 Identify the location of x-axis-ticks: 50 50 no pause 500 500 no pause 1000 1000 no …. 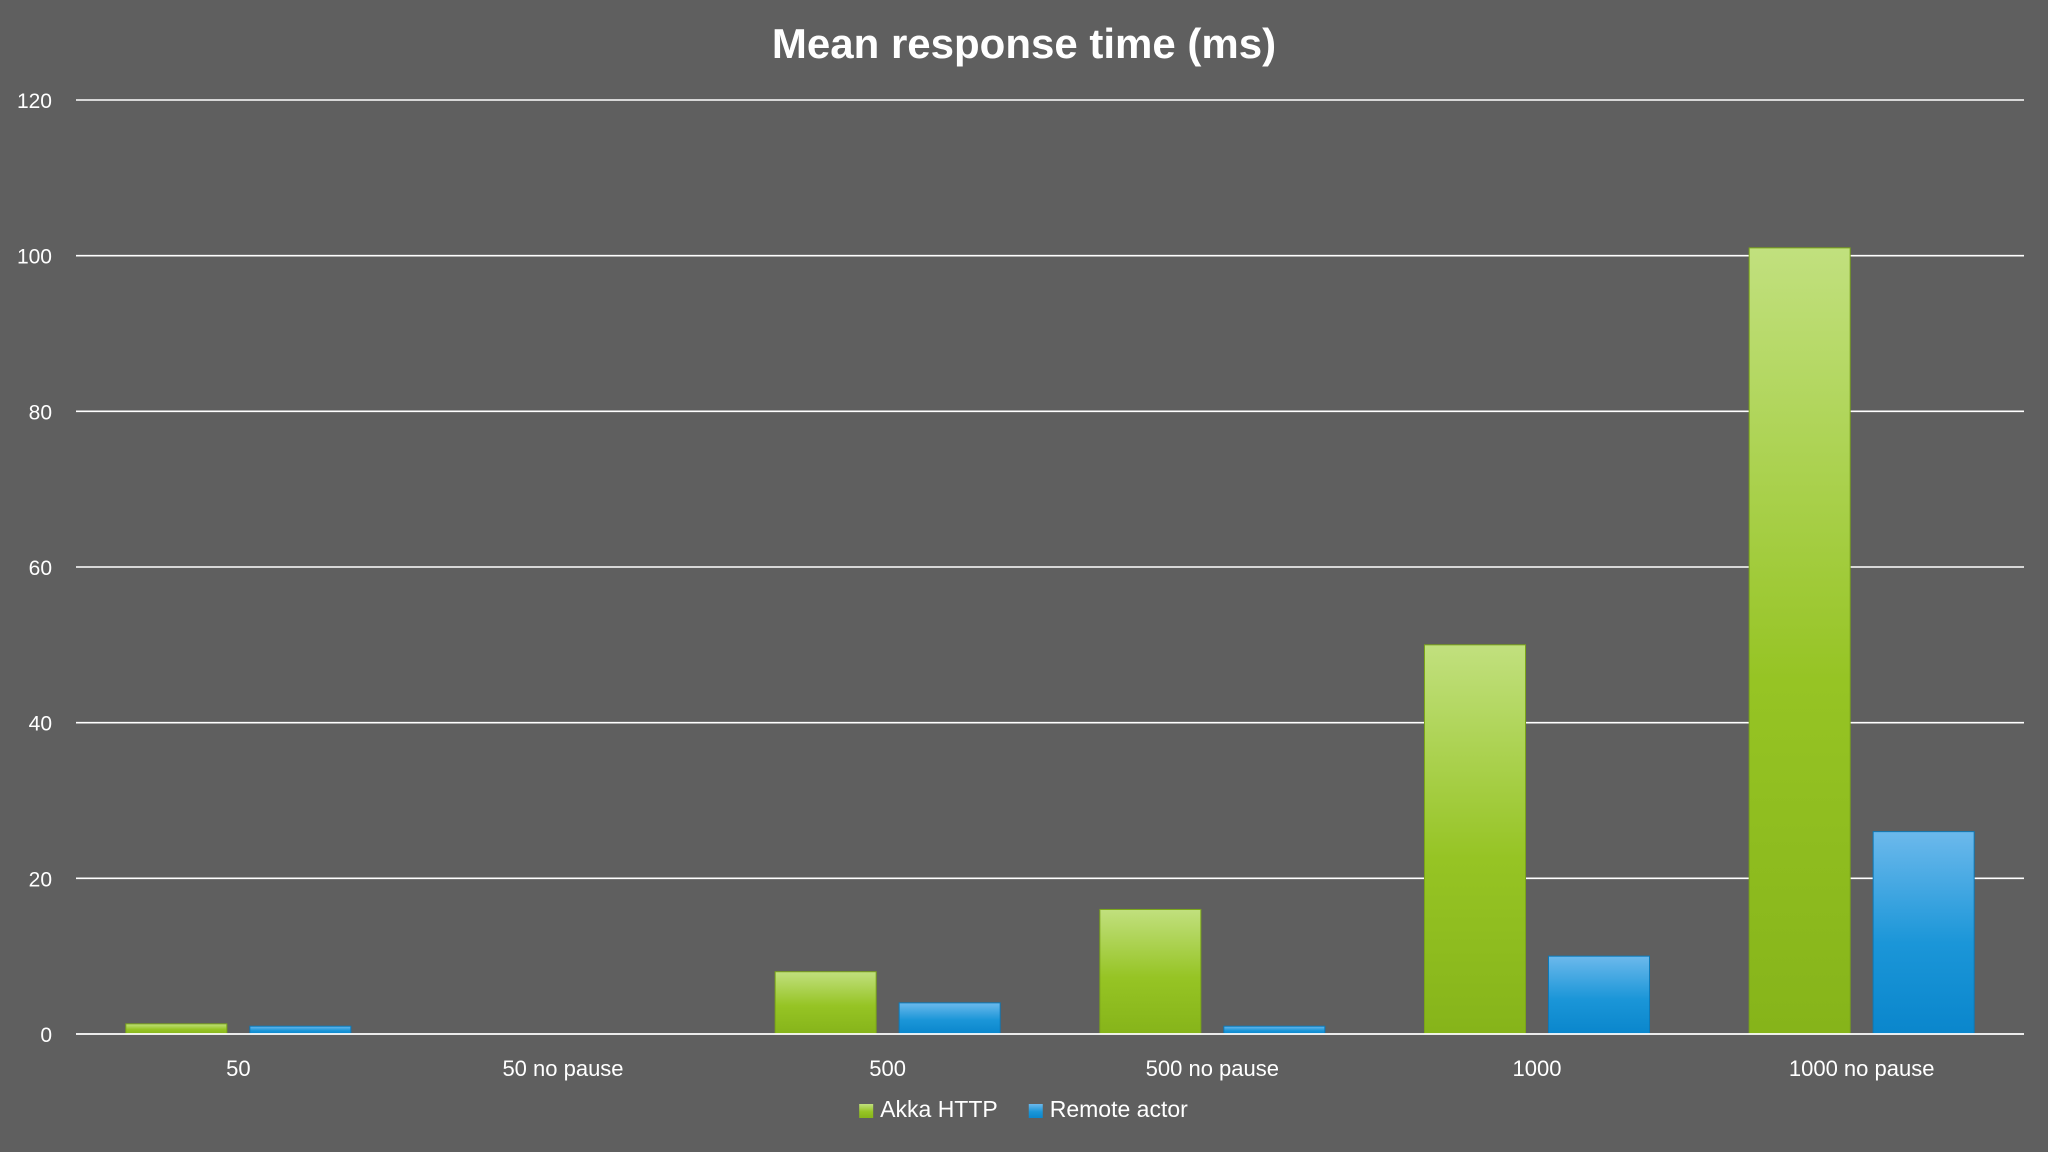
(1080, 1068).